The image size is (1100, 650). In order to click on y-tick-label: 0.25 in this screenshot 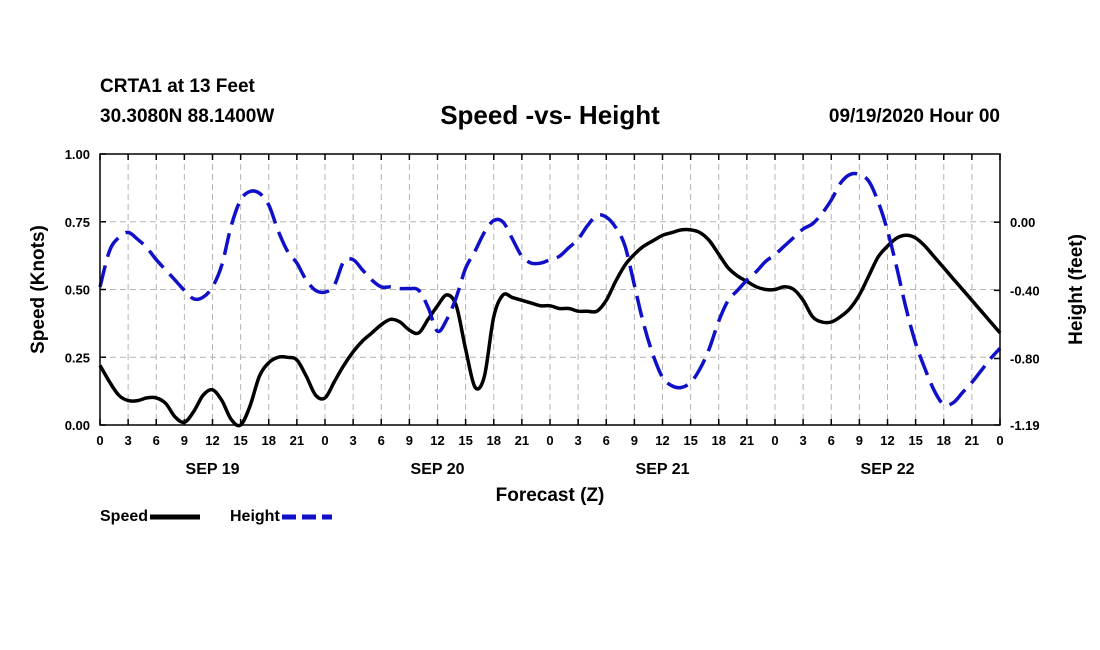, I will do `click(77, 357)`.